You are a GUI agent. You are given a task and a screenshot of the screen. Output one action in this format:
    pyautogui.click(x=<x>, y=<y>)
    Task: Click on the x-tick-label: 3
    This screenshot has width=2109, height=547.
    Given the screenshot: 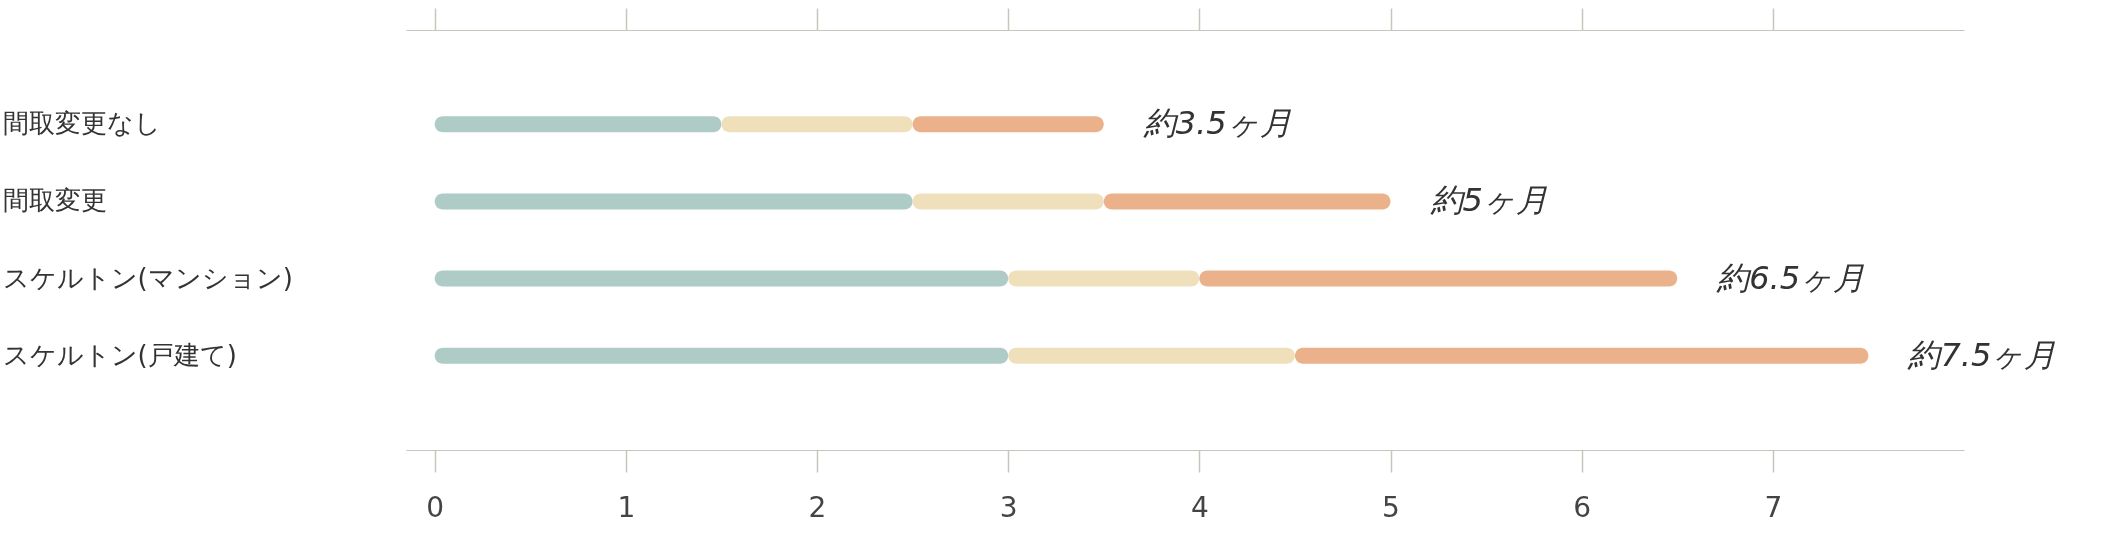 What is the action you would take?
    pyautogui.click(x=1008, y=507)
    